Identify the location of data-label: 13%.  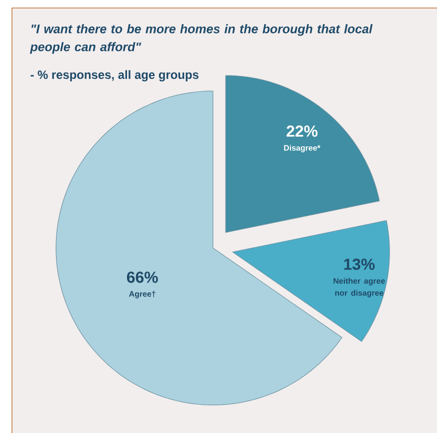
(359, 264).